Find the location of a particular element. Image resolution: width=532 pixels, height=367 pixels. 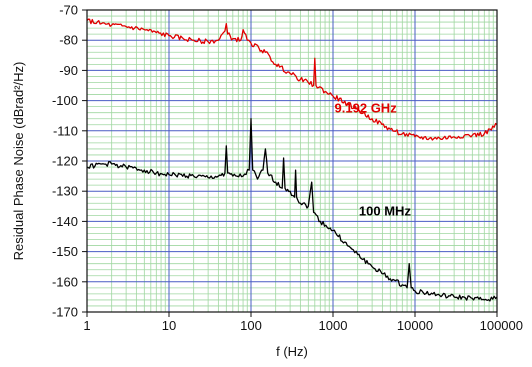

y-tick-label: -170 is located at coordinates (65, 312).